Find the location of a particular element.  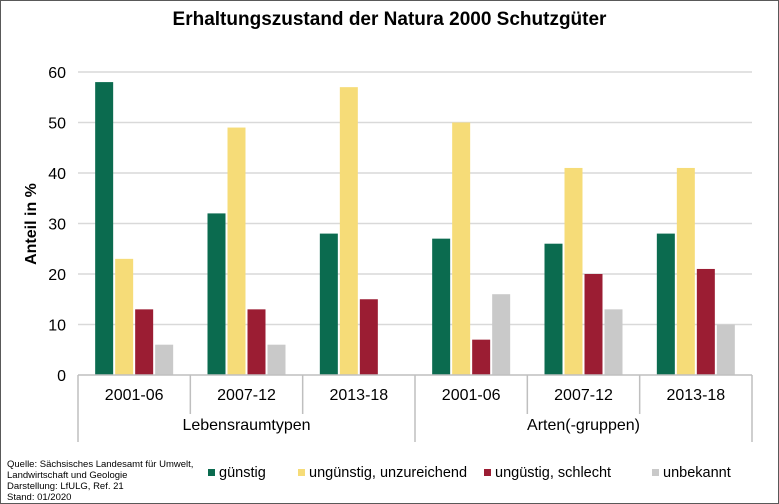

y-tick-label: 10 is located at coordinates (57, 326).